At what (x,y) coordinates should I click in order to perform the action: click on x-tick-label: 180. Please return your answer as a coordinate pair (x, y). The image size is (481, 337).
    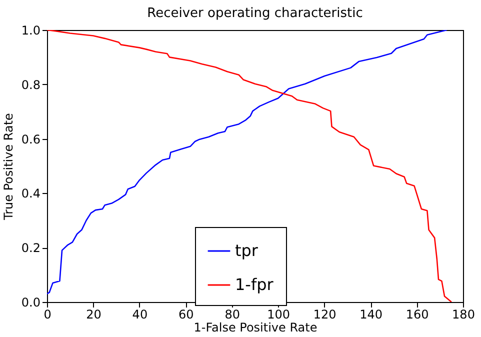
    Looking at the image, I should click on (463, 315).